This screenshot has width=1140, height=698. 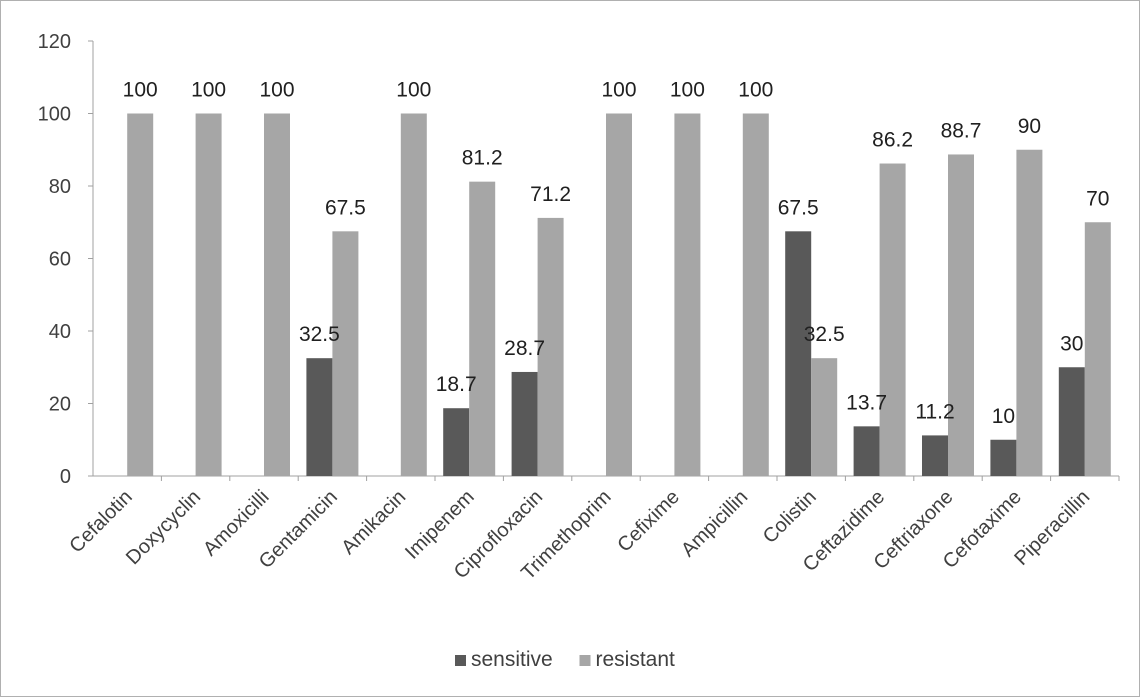 What do you see at coordinates (345, 207) in the screenshot?
I see `data-label-resistant: 67.5` at bounding box center [345, 207].